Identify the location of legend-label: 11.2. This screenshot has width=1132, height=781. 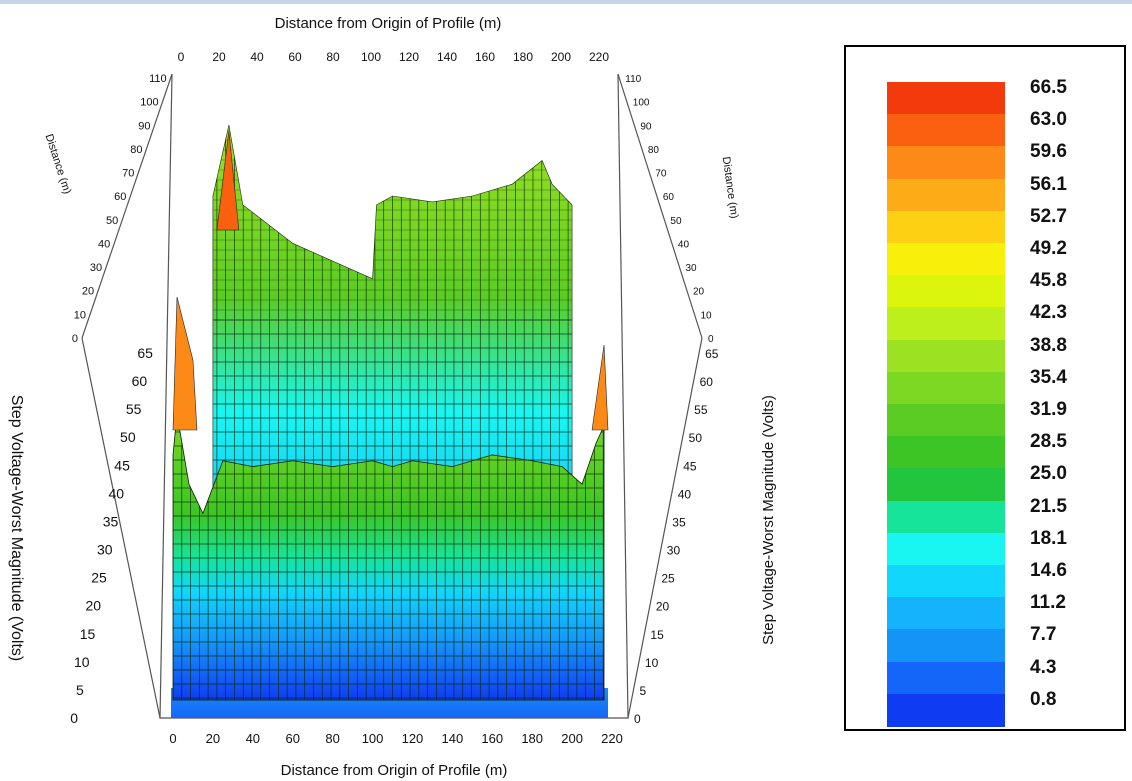
(1048, 603).